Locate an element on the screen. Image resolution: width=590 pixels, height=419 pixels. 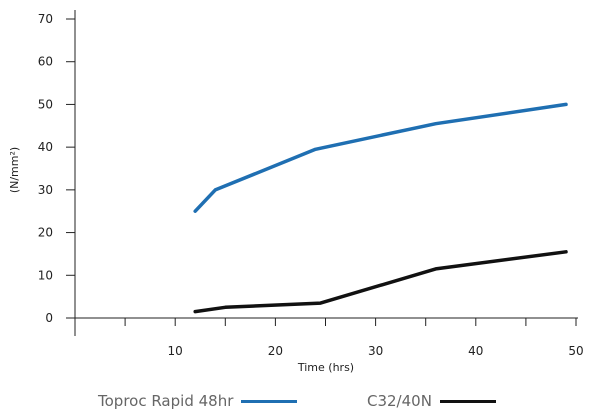
legend-swatch-c32 is located at coordinates (467, 401).